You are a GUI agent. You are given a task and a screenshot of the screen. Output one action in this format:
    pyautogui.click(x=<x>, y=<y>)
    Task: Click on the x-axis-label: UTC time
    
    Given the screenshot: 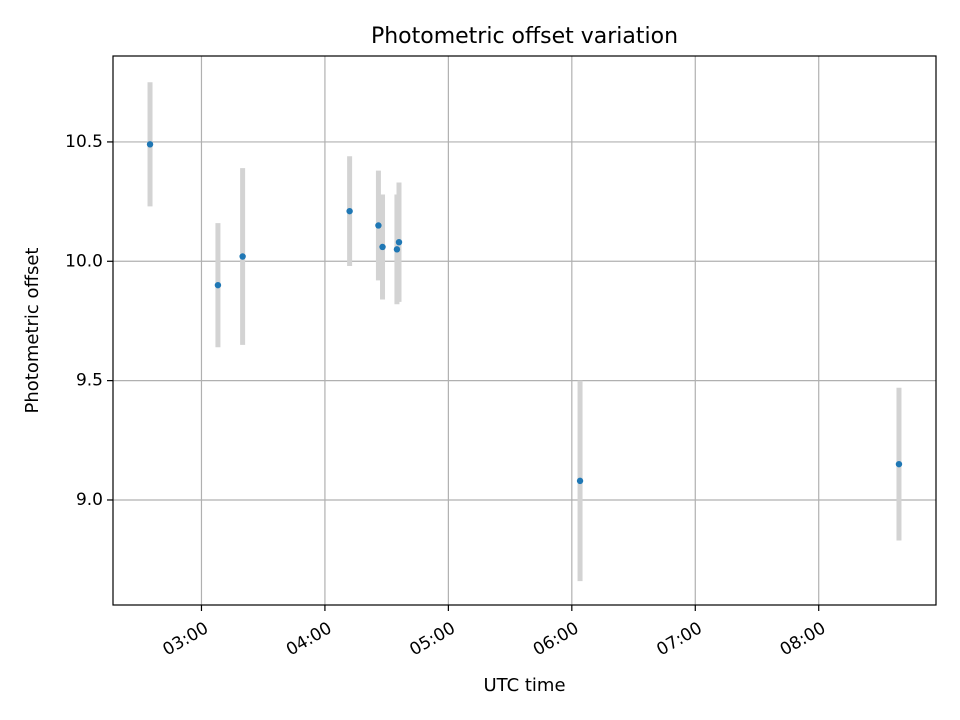 What is the action you would take?
    pyautogui.click(x=524, y=685)
    